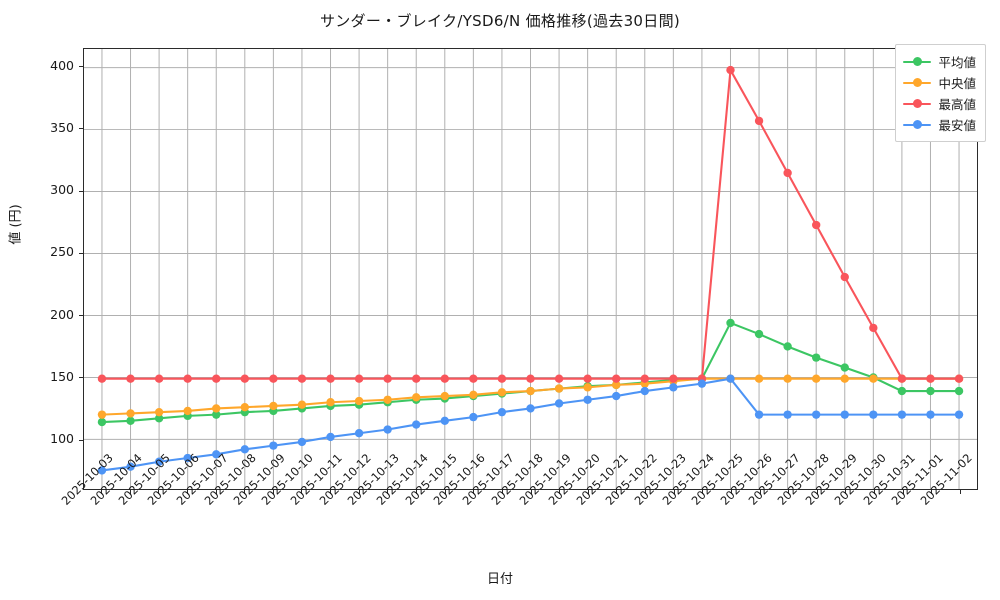 This screenshot has height=600, width=1000. What do you see at coordinates (957, 83) in the screenshot?
I see `legend-label: 中央値` at bounding box center [957, 83].